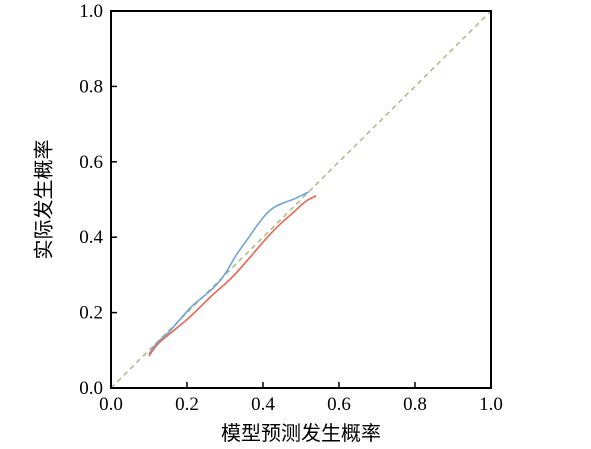 The image size is (591, 449). Describe the element at coordinates (415, 404) in the screenshot. I see `x-tick-label: 0.8` at that location.